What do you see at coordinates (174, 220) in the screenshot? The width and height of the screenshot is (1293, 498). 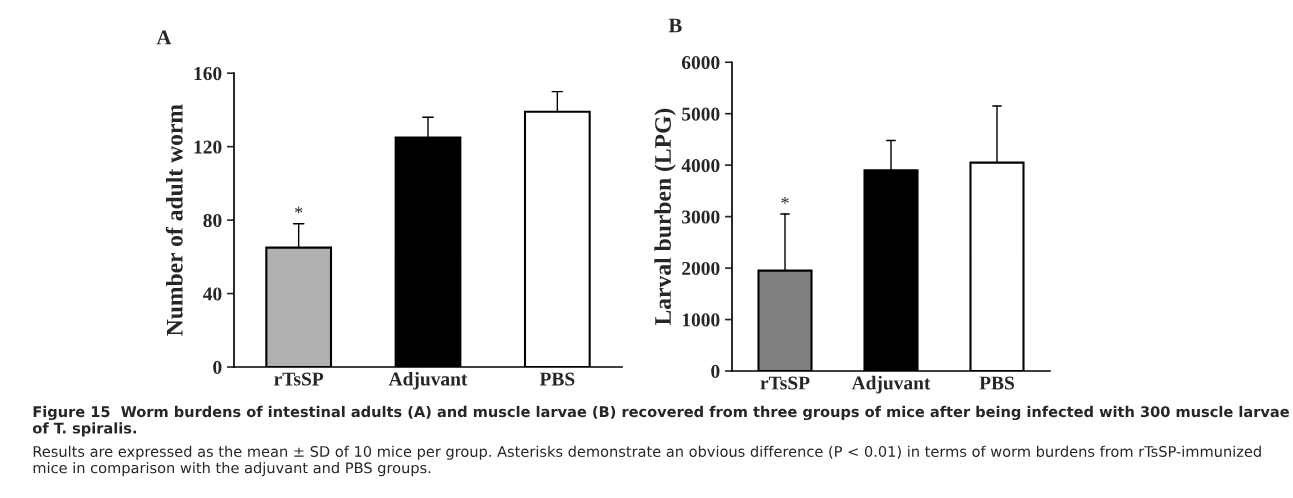 I see `y-axis-title: Number of adult worm` at bounding box center [174, 220].